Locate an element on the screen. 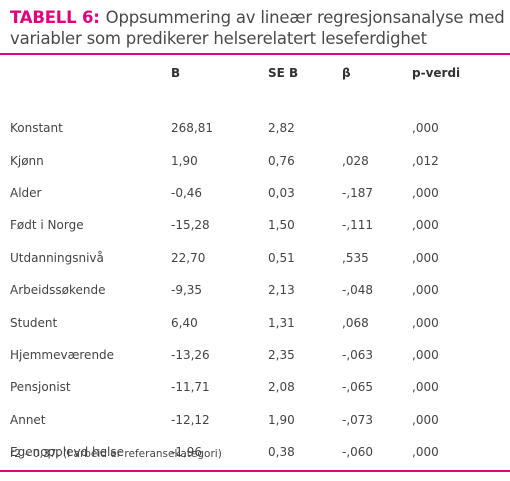 This screenshot has height=481, width=510. variable-cell: Arbeidssøkende is located at coordinates (58, 290).